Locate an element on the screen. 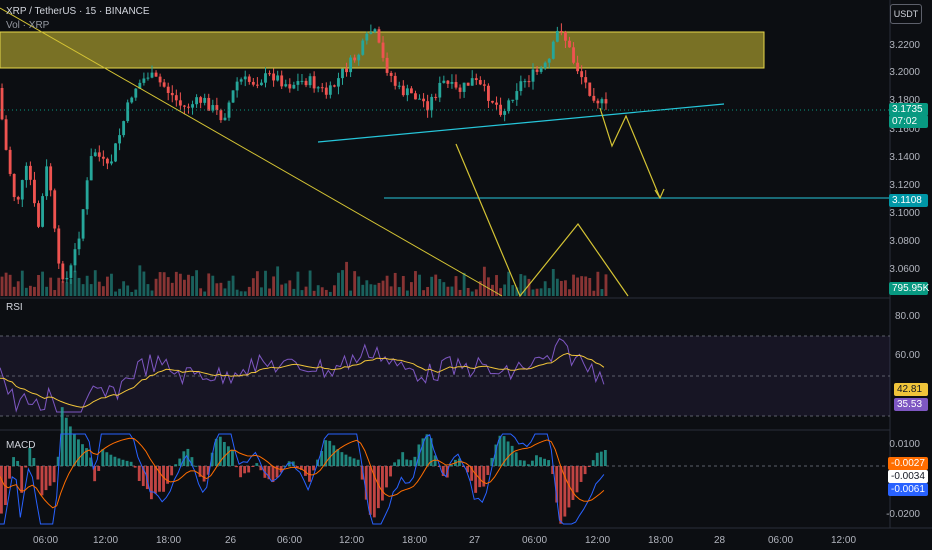  rsi-line is located at coordinates (302, 375).